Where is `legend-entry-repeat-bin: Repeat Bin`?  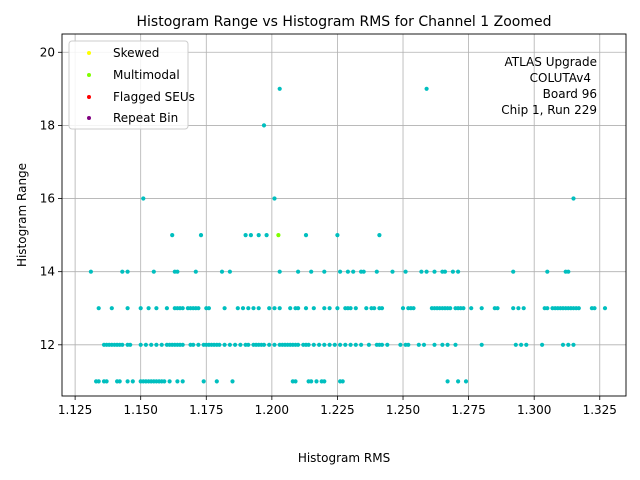
legend-entry-repeat-bin: Repeat Bin is located at coordinates (132, 118).